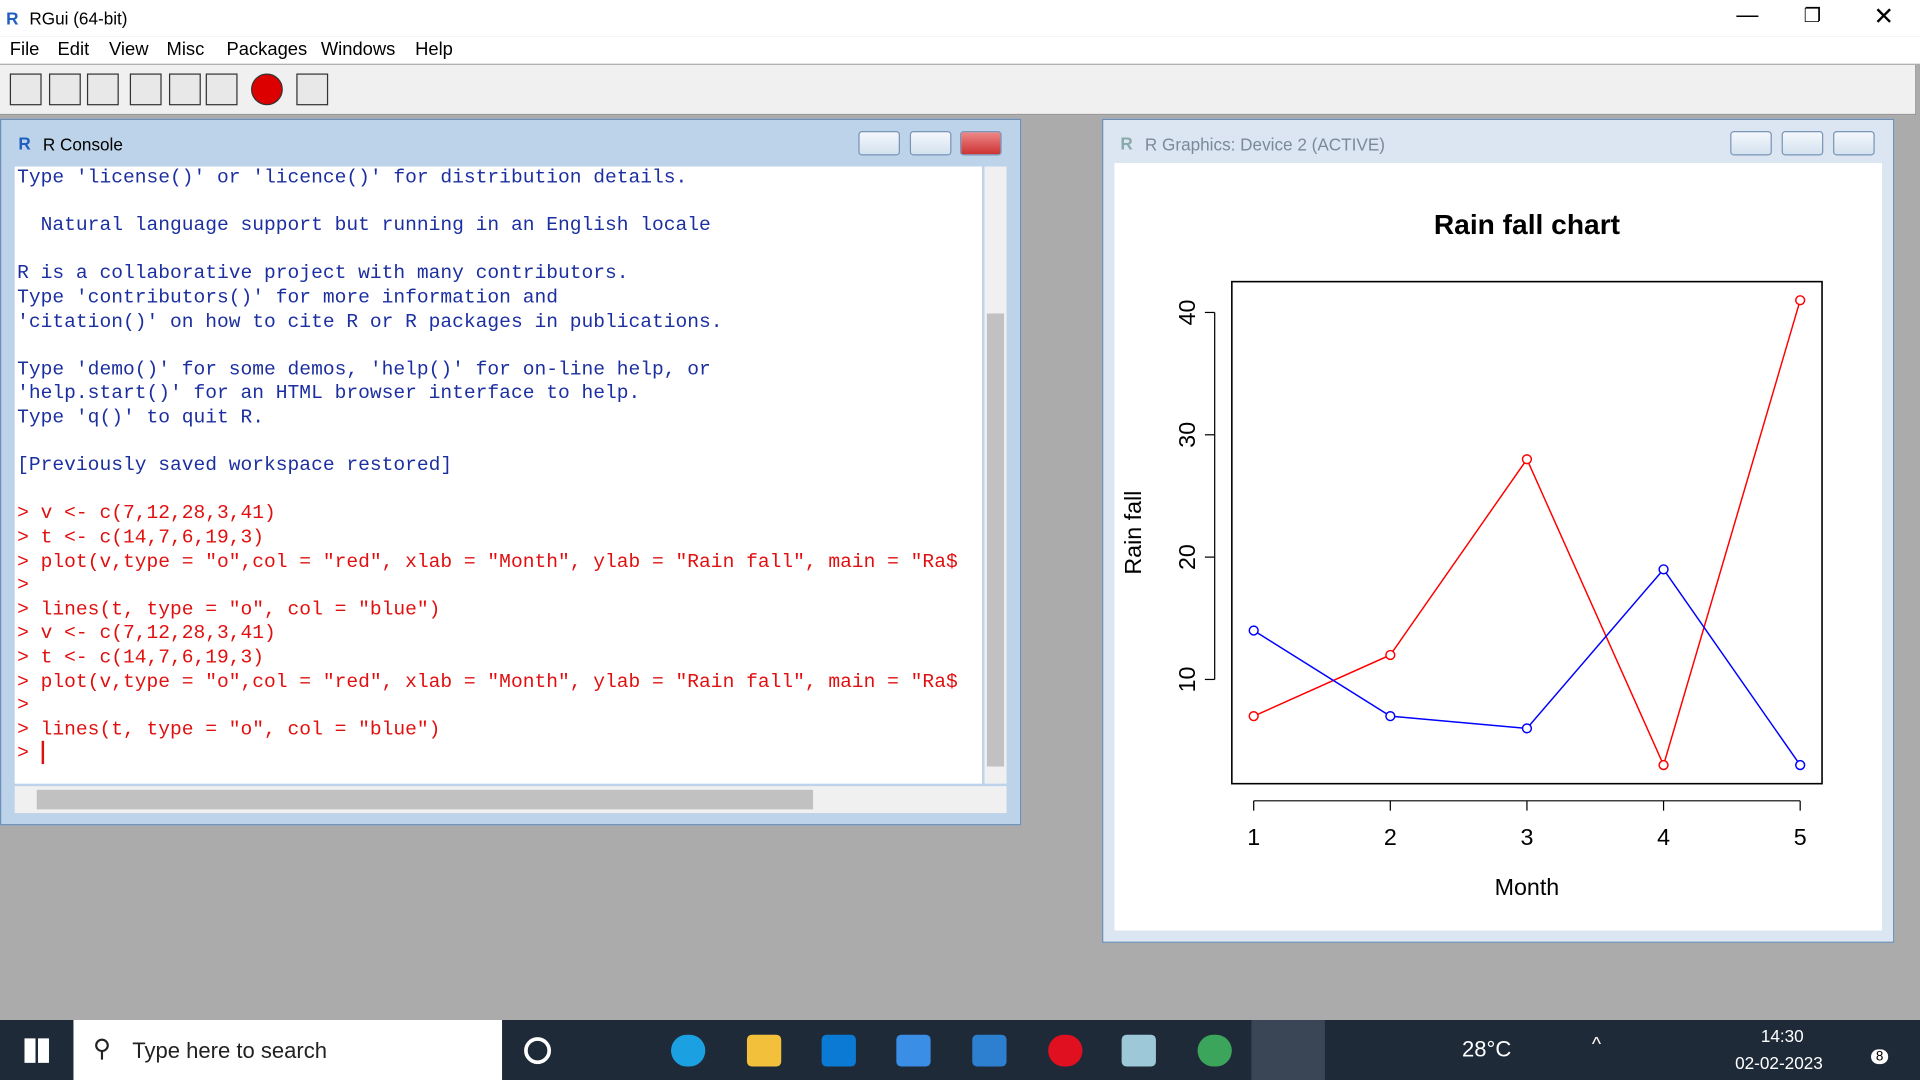 This screenshot has width=1920, height=1080. Describe the element at coordinates (24, 49) in the screenshot. I see `menu-item: File` at that location.